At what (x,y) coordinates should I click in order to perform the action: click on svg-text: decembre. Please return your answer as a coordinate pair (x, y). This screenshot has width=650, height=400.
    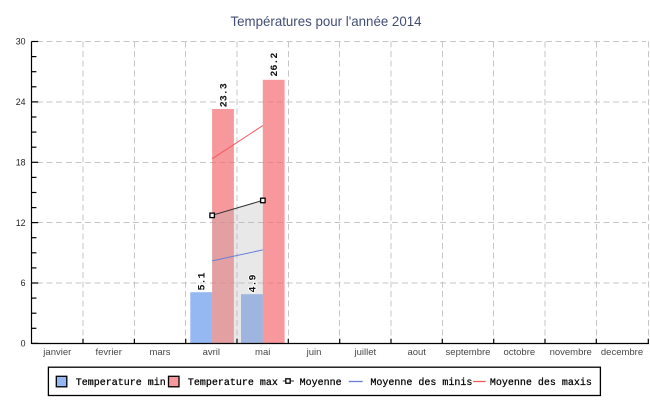
    Looking at the image, I should click on (622, 352).